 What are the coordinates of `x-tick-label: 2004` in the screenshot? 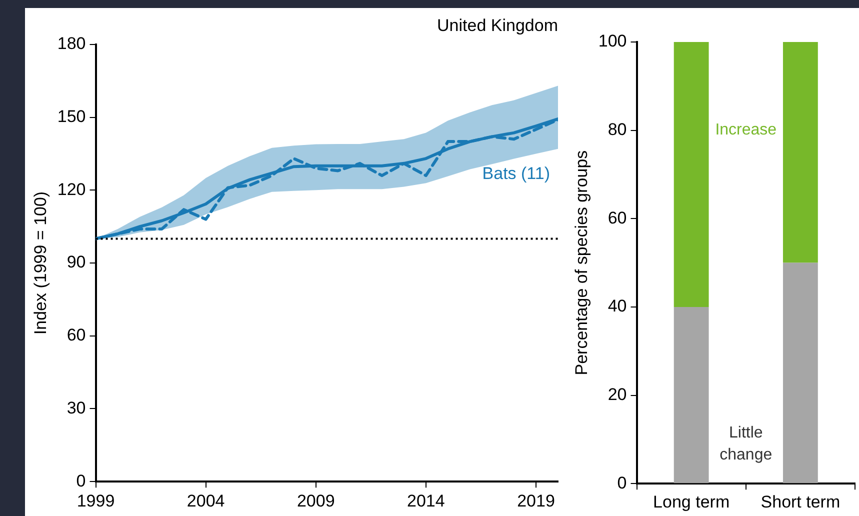 It's located at (205, 500).